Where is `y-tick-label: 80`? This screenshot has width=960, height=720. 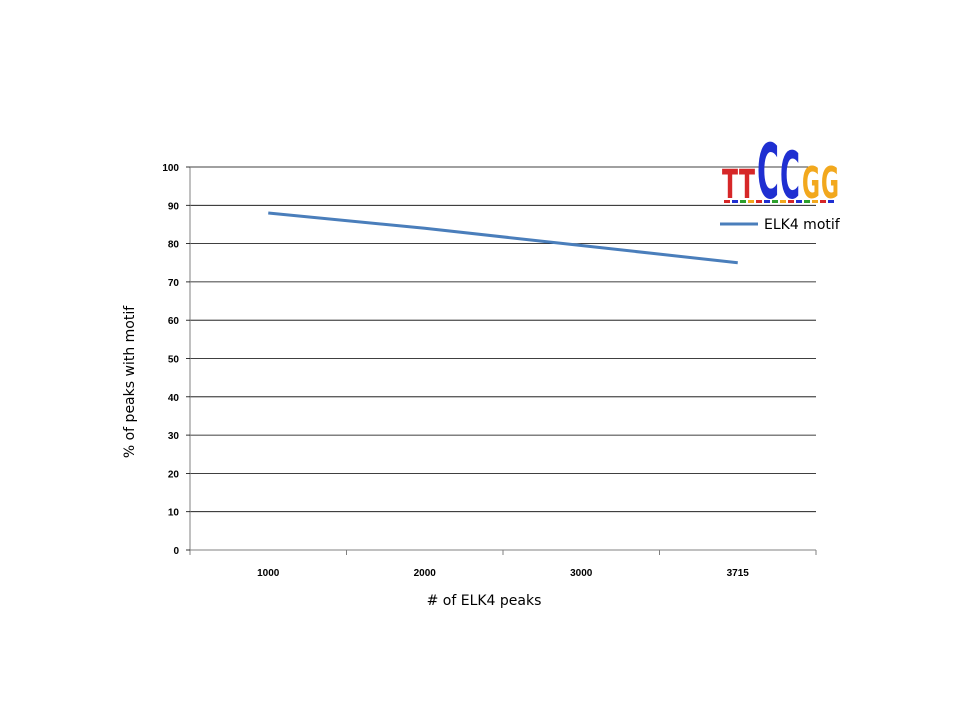 y-tick-label: 80 is located at coordinates (174, 245).